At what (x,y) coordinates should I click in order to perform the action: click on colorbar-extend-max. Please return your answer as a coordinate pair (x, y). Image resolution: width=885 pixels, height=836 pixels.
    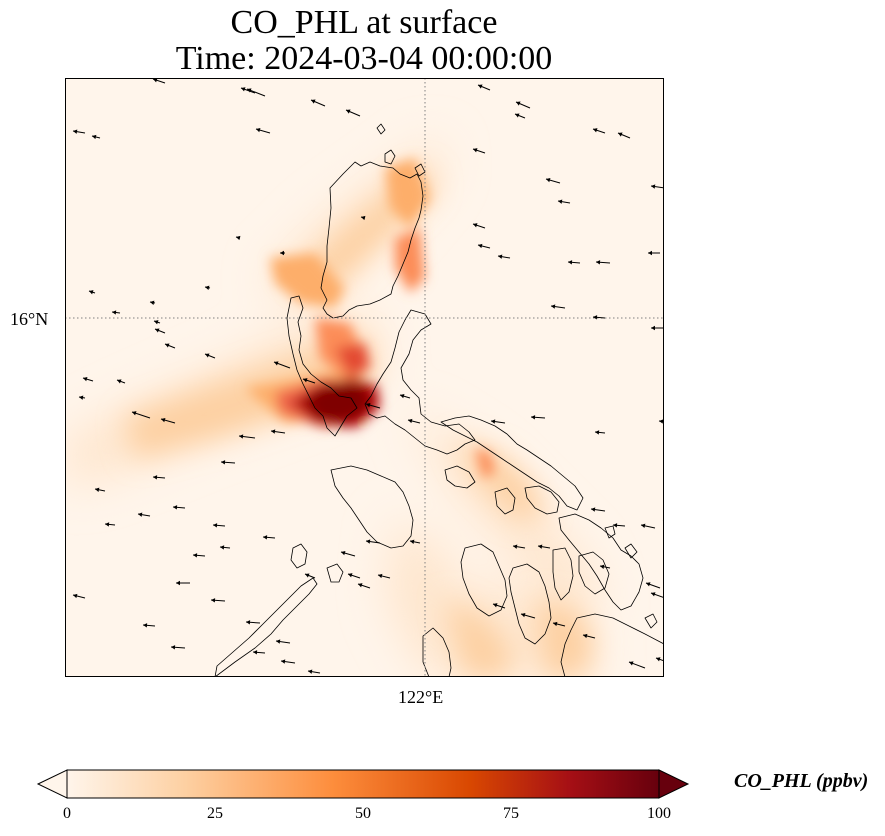
    Looking at the image, I should click on (674, 784).